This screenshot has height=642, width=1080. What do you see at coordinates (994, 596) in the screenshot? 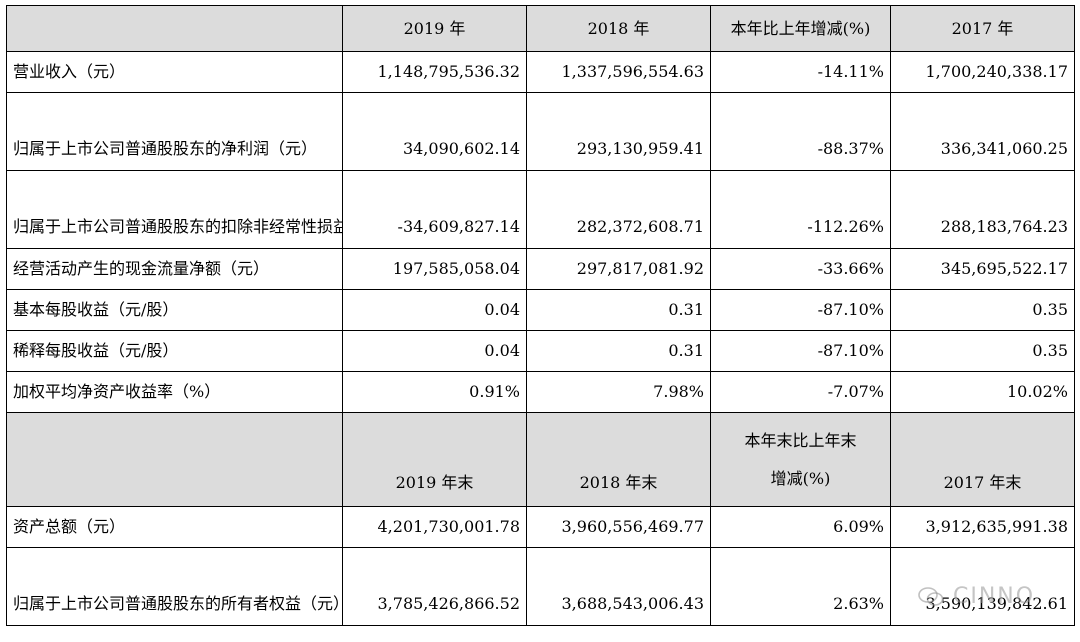
I see `watermark-text: CINNO` at bounding box center [994, 596].